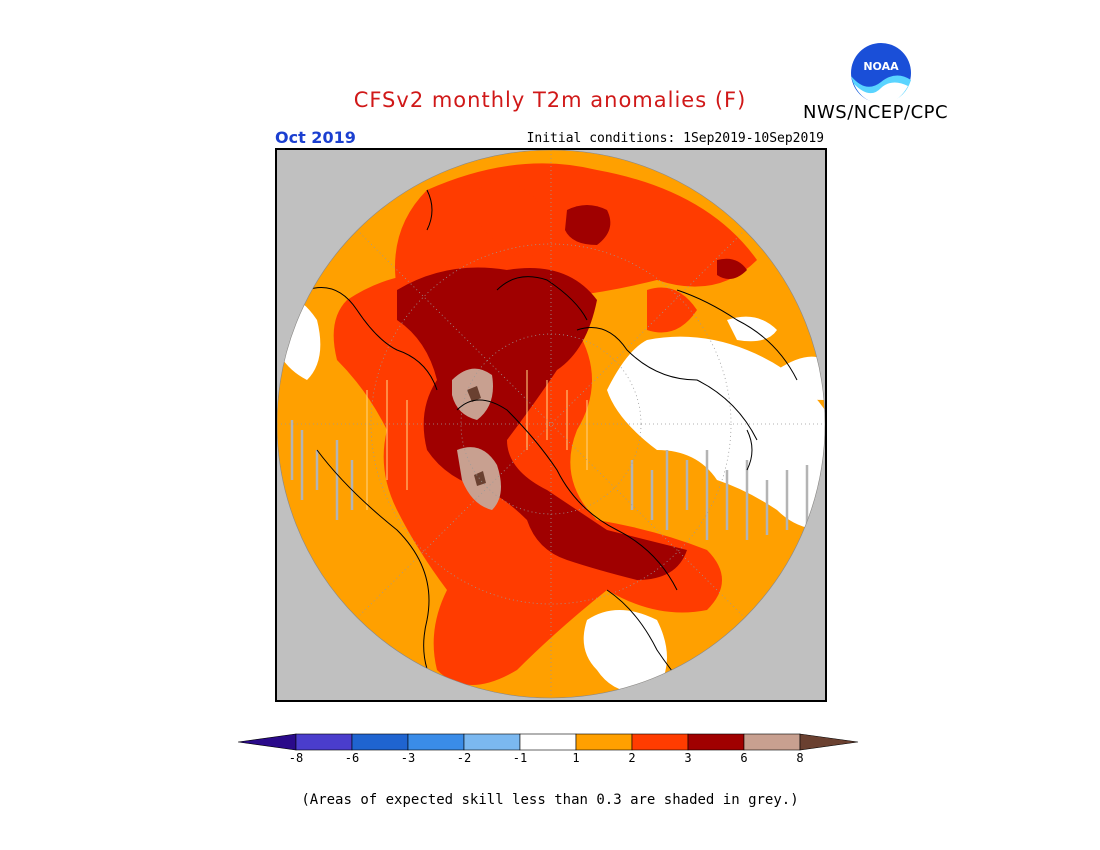  Describe the element at coordinates (876, 112) in the screenshot. I see `organization-label: NWS/NCEP/CPC` at that location.